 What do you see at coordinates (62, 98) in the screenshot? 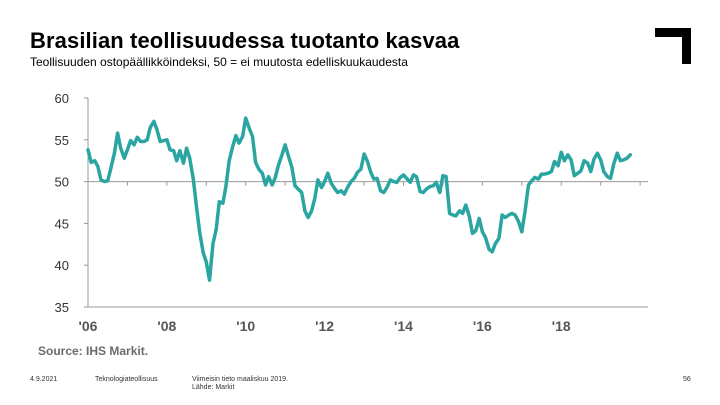
I see `y-tick-label: 60` at bounding box center [62, 98].